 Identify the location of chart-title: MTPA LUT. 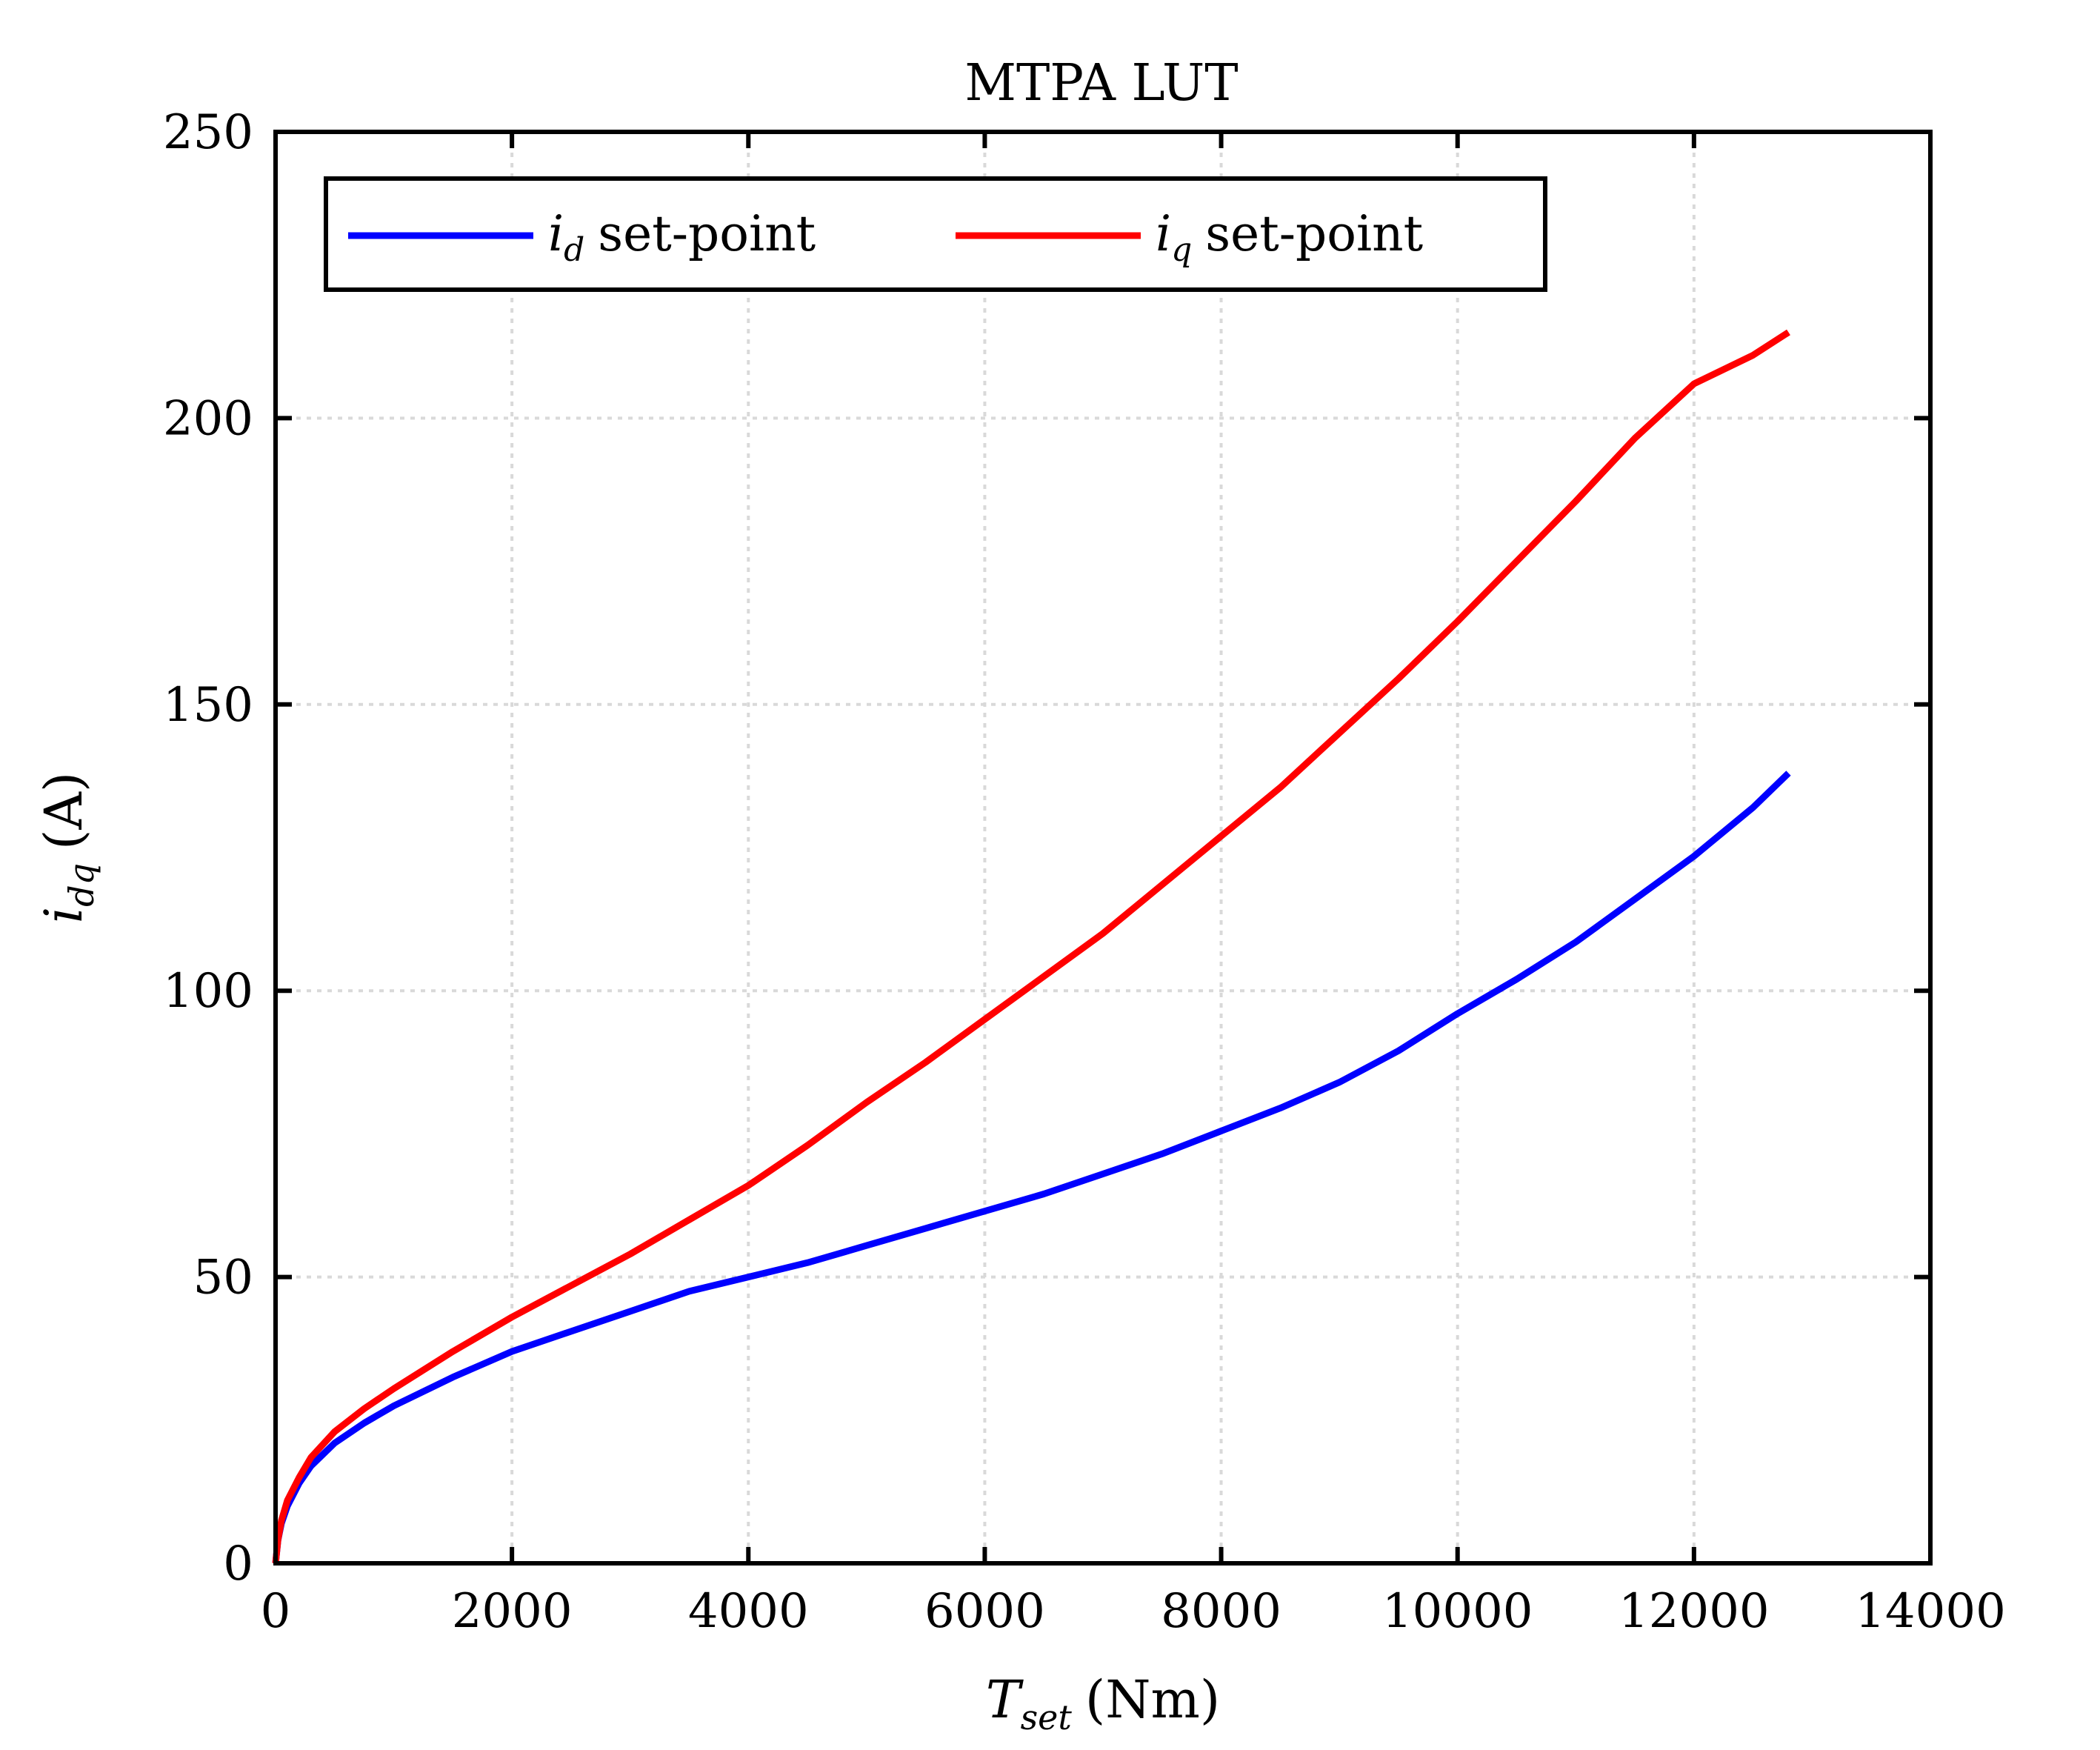
(1101, 83).